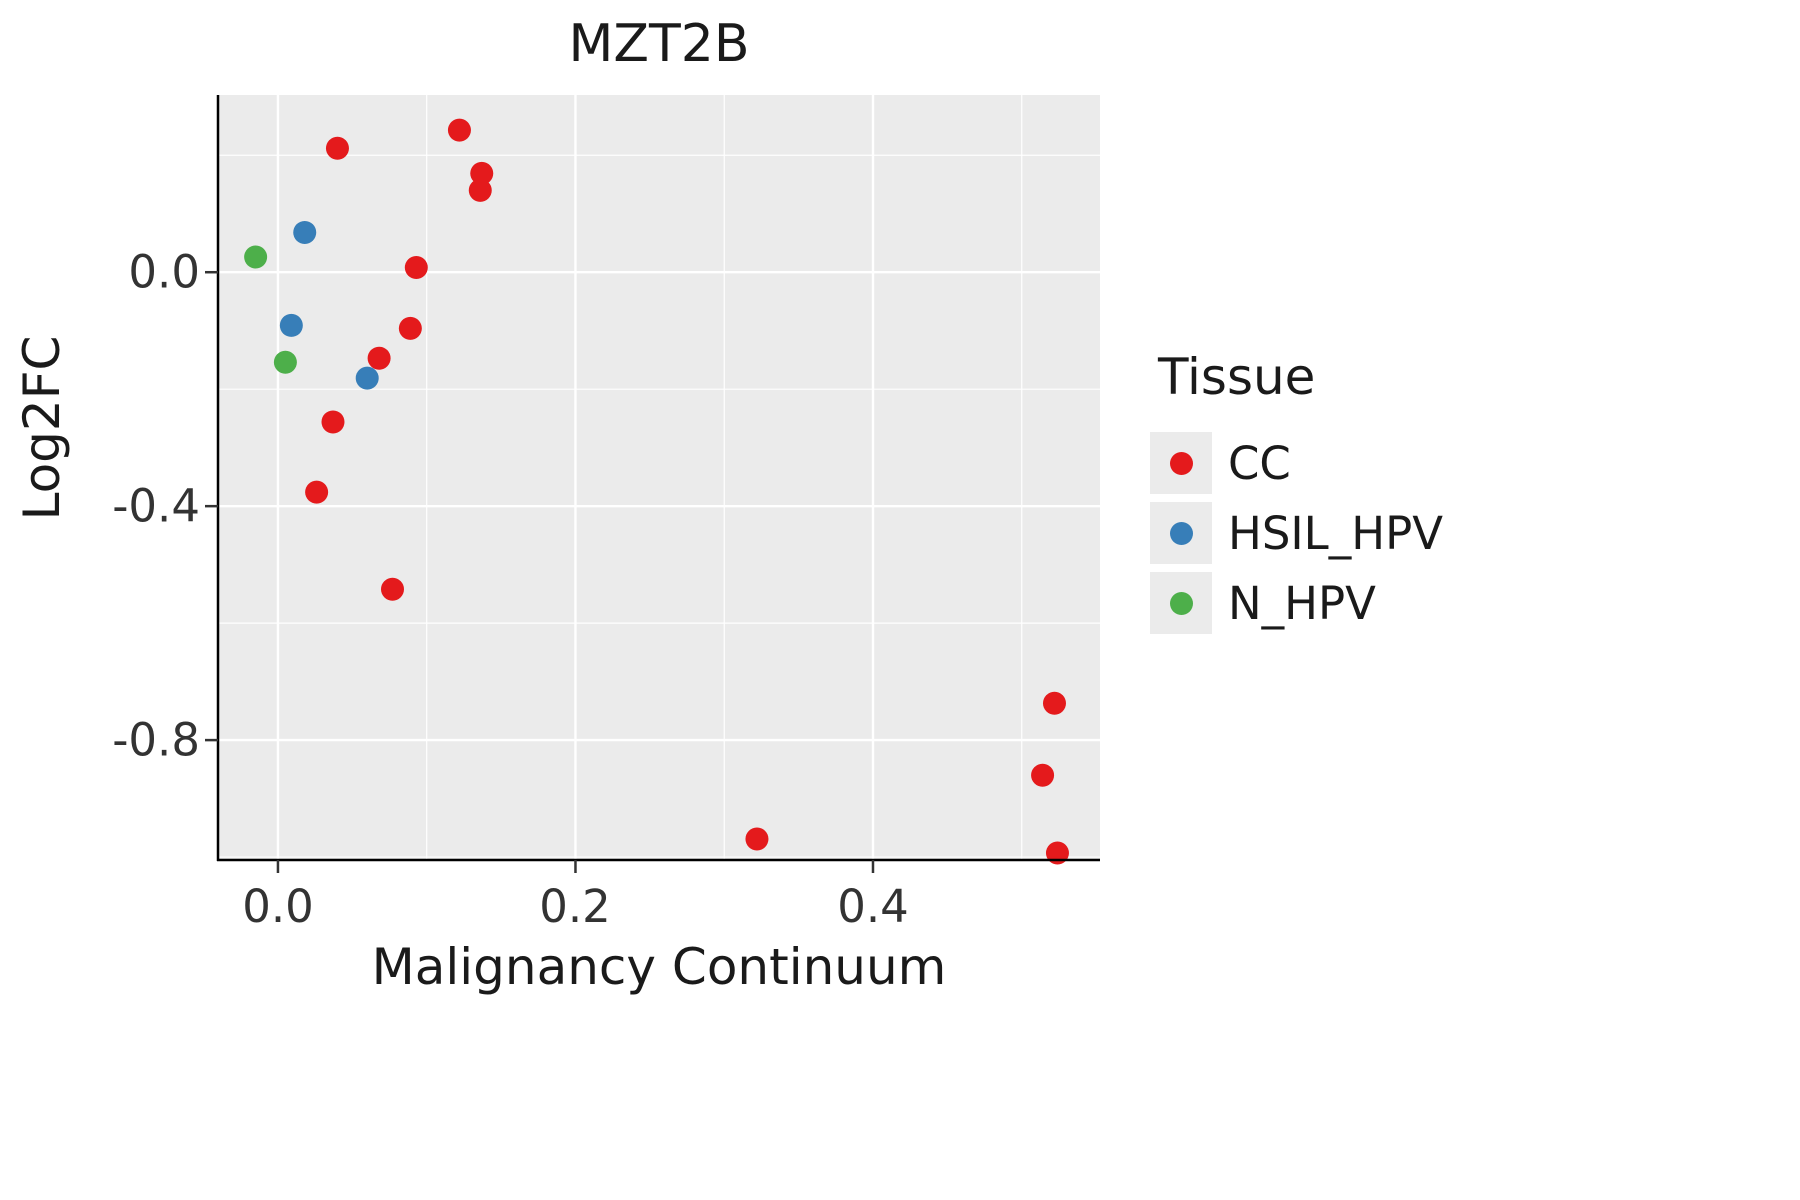 Image resolution: width=1800 pixels, height=1200 pixels. I want to click on chart-title: MZT2B, so click(659, 44).